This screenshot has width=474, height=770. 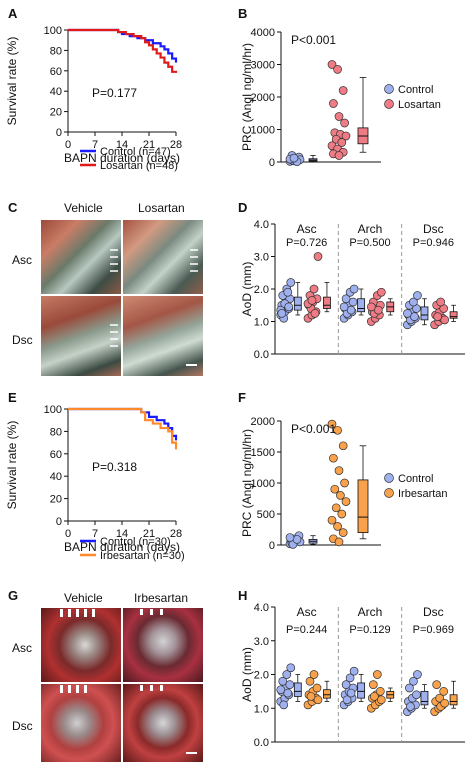 I want to click on treatment-box-box, so click(x=327, y=694).